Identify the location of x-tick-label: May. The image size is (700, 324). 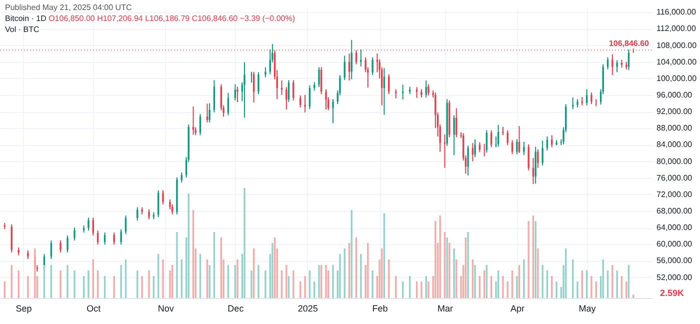
(587, 309).